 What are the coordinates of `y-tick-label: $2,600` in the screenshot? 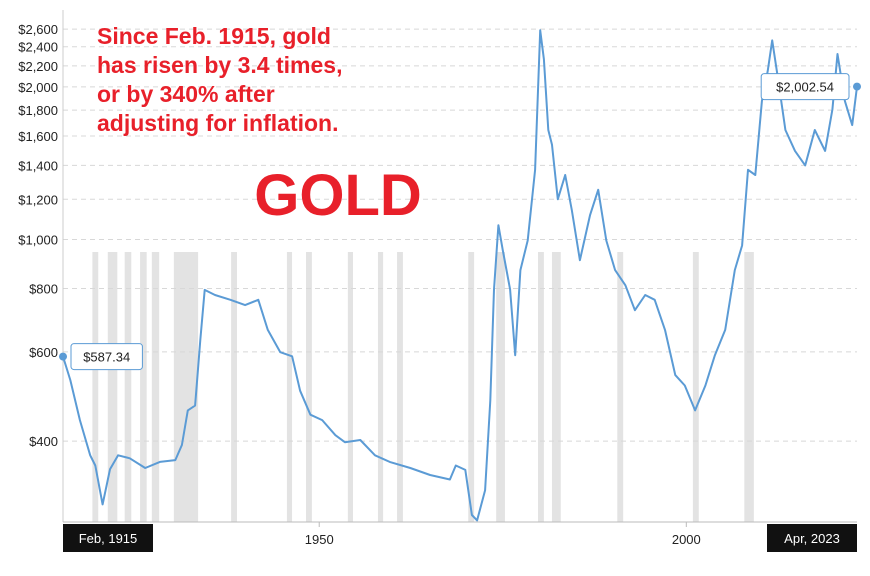 It's located at (38, 29).